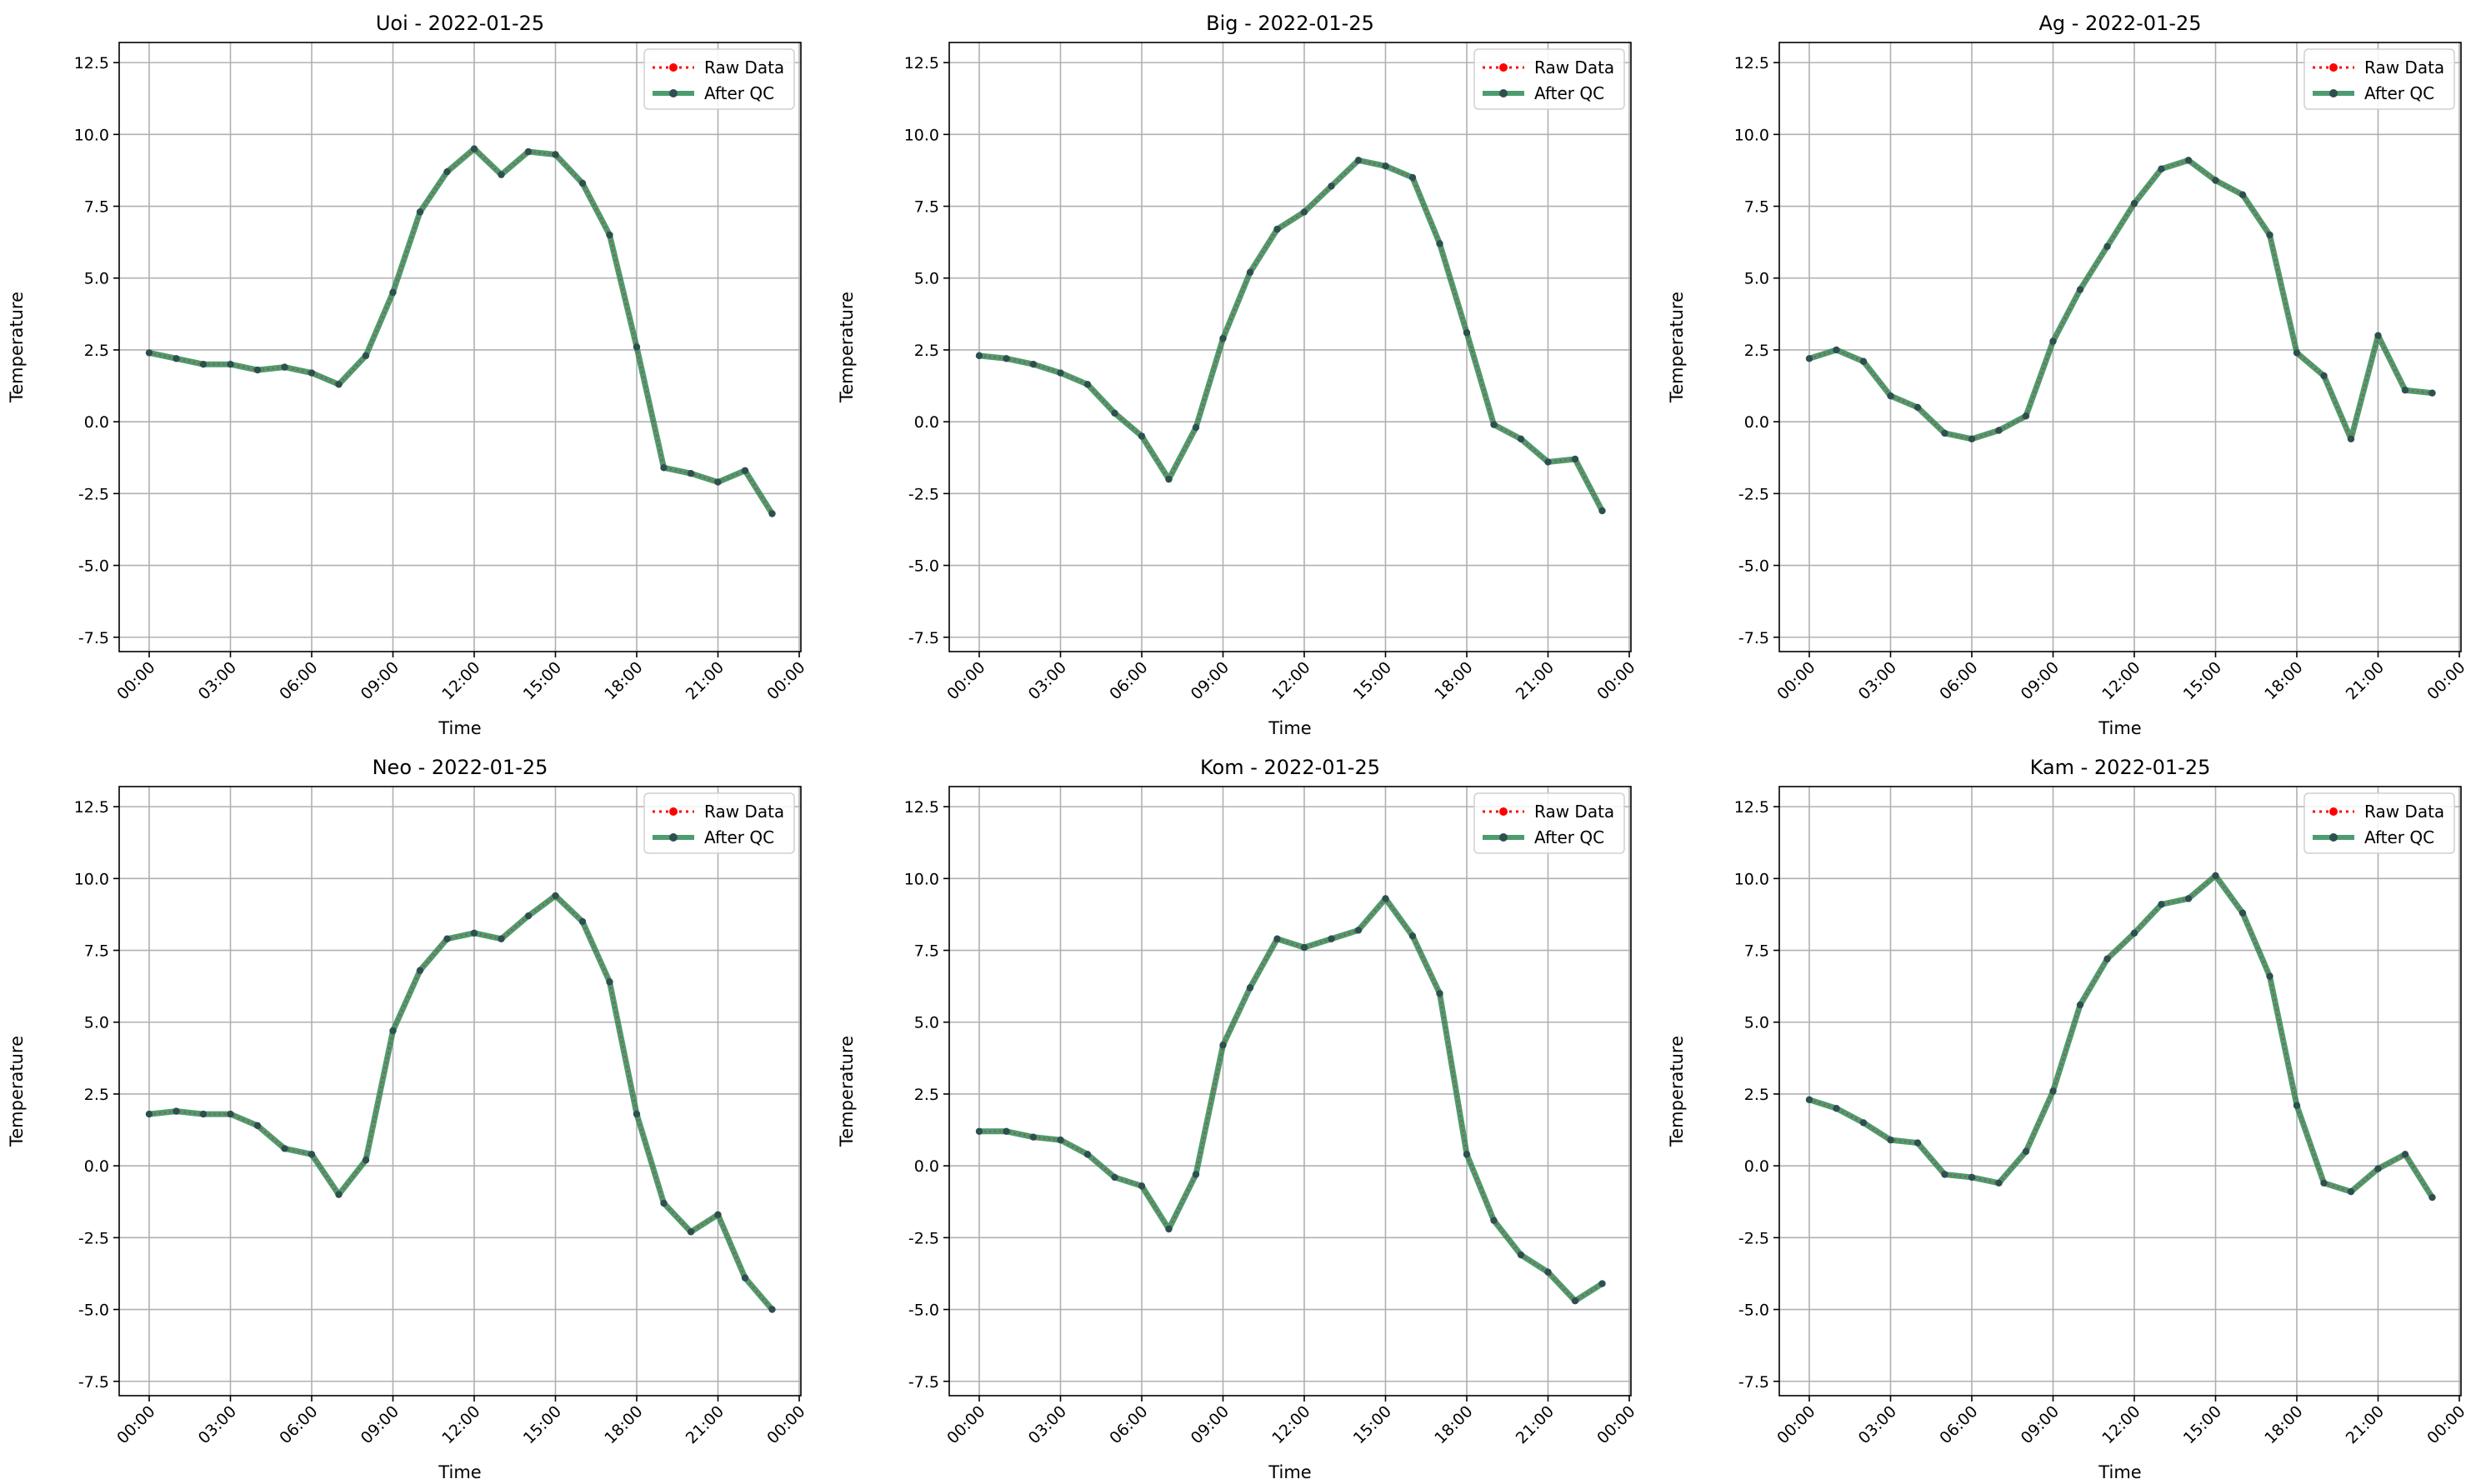 Image resolution: width=2486 pixels, height=1484 pixels. Describe the element at coordinates (461, 767) in the screenshot. I see `subplot-title: Neo - 2022-01-25` at that location.